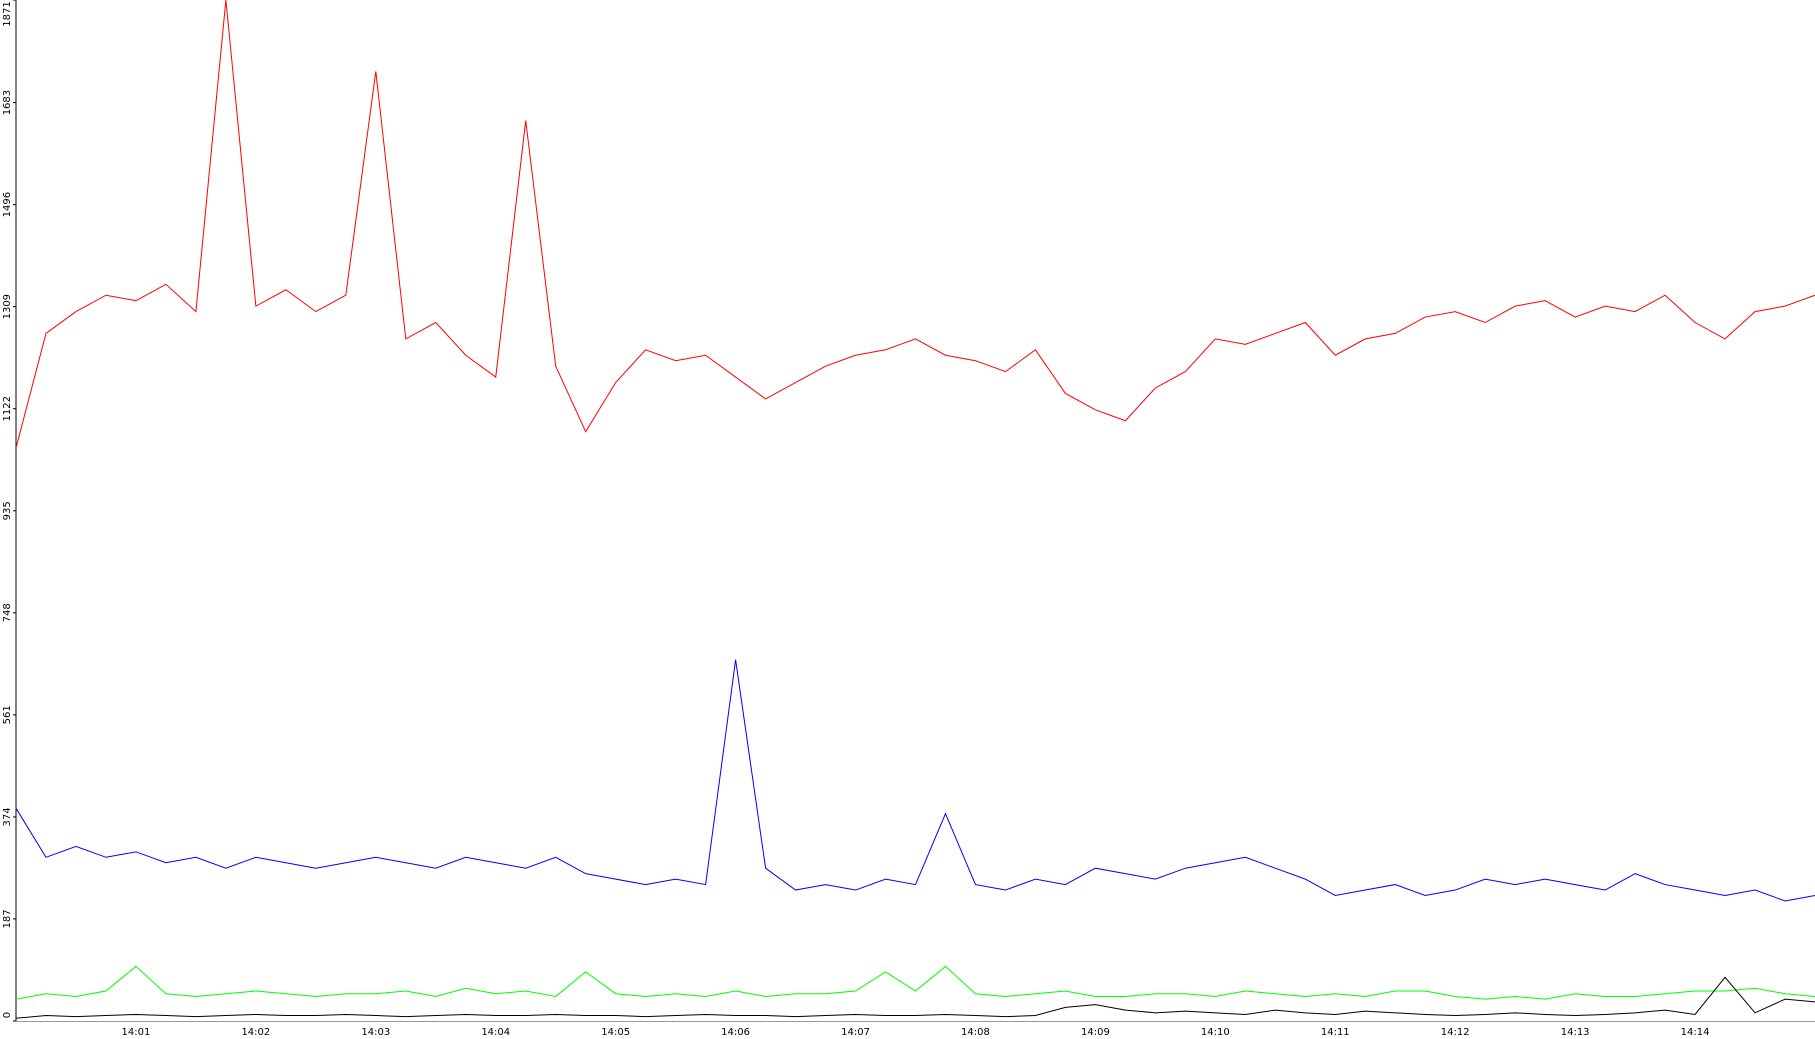 This screenshot has height=1039, width=1815. Describe the element at coordinates (7, 612) in the screenshot. I see `y-tick-label: 748` at that location.